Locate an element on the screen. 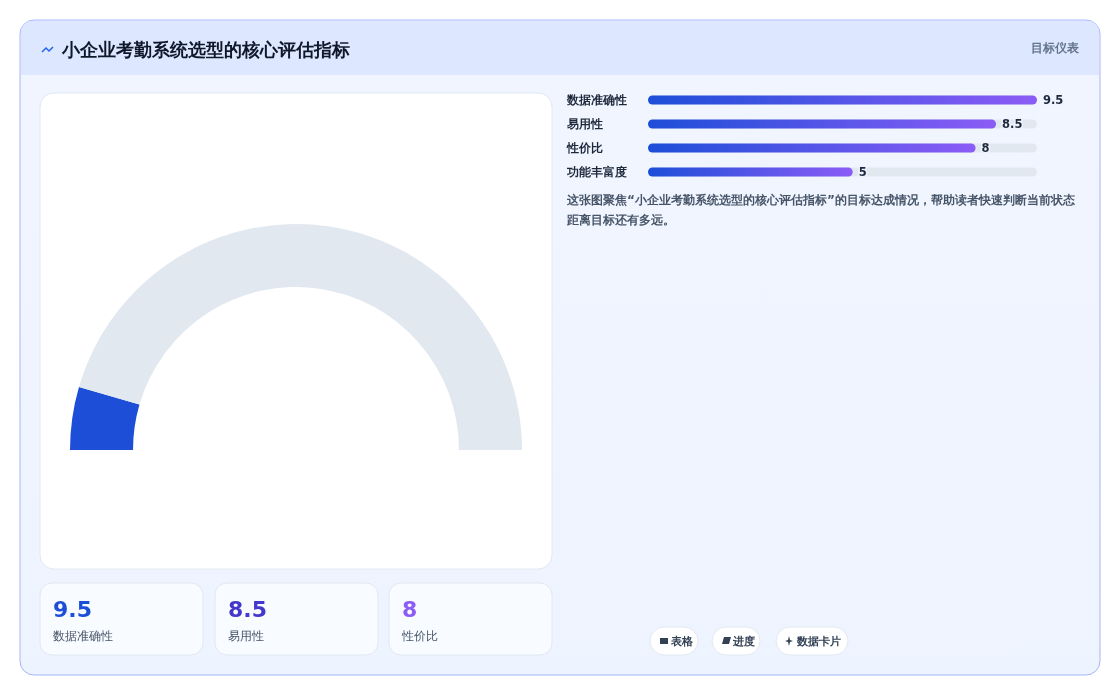 This screenshot has width=1120, height=695. text: 8 is located at coordinates (410, 609).